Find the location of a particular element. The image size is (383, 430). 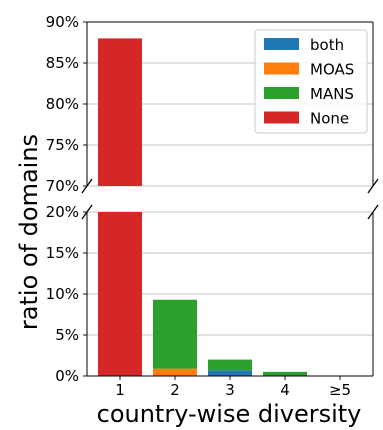

legend-box is located at coordinates (311, 81).